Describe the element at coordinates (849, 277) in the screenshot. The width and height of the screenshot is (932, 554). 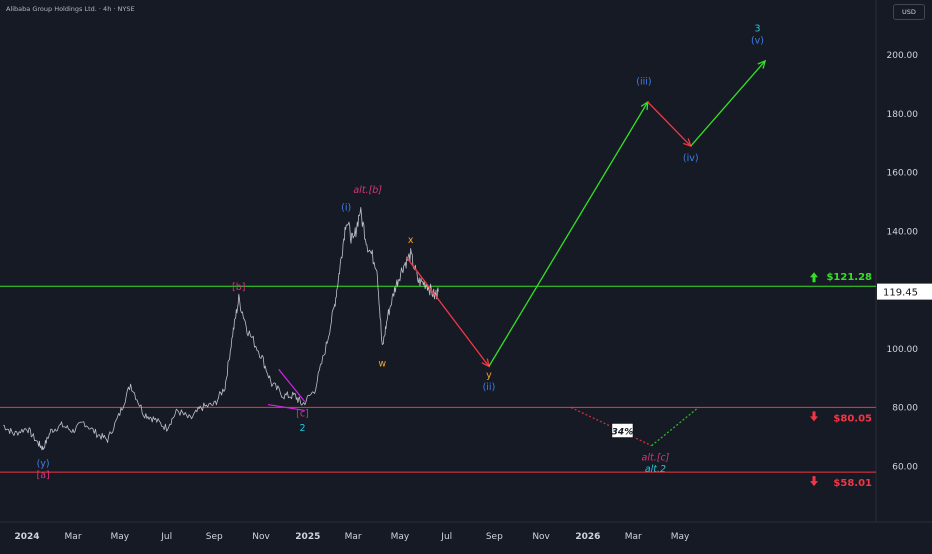
I see `price-level-label: $121.28` at that location.